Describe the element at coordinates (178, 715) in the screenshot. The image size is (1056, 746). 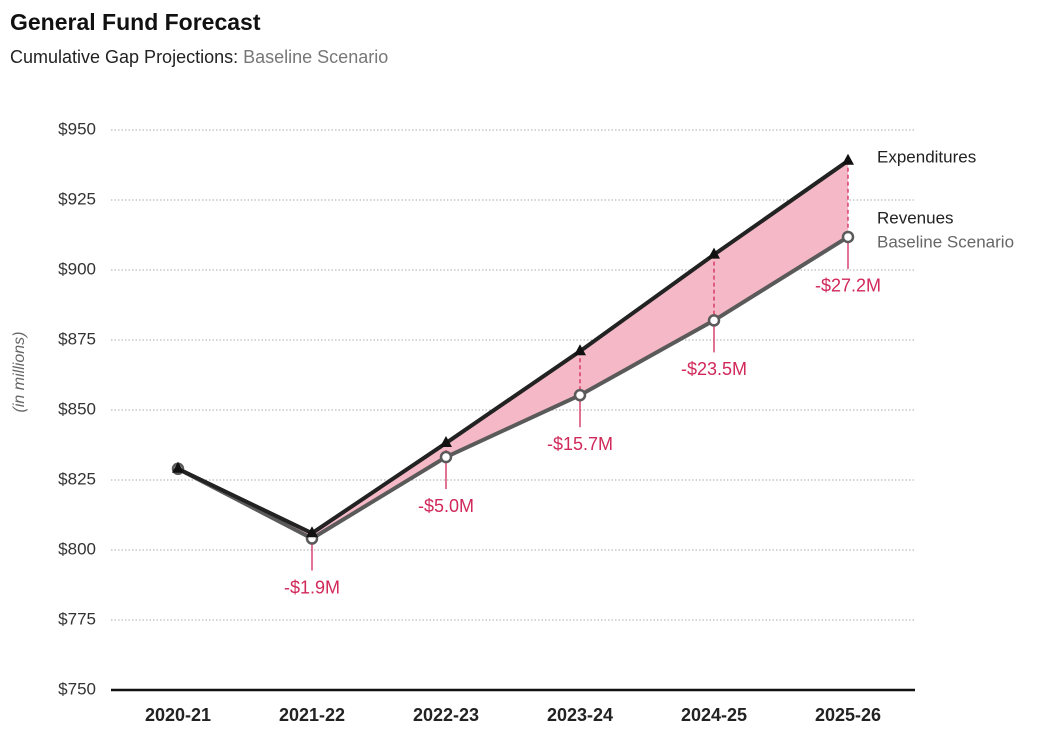
I see `x-tick-label: 2020-21` at that location.